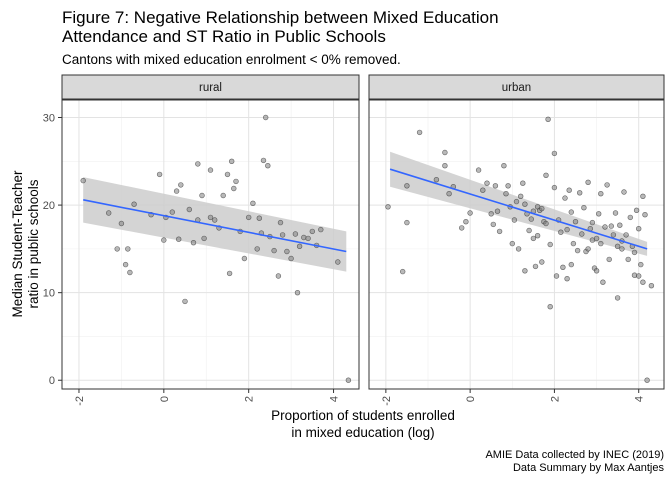 The height and width of the screenshot is (480, 672). What do you see at coordinates (363, 415) in the screenshot?
I see `x-axis-title-line-1: Proportion of students enrolled` at bounding box center [363, 415].